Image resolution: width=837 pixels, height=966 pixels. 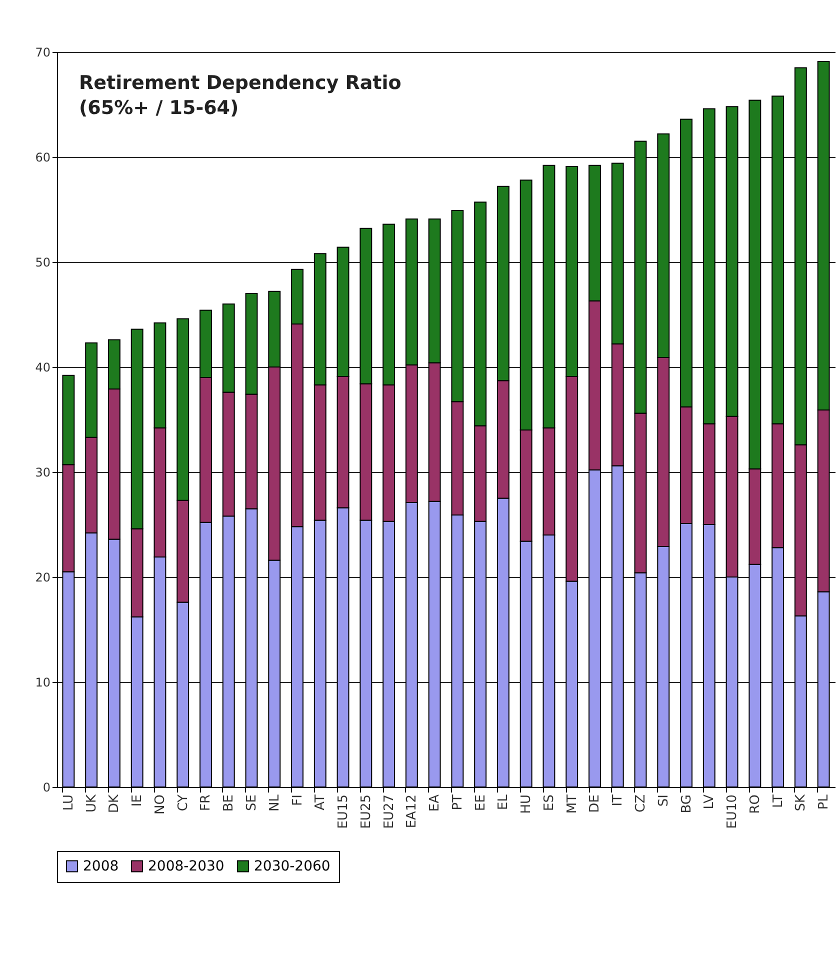 What do you see at coordinates (298, 800) in the screenshot?
I see `x-tick-label: FI` at bounding box center [298, 800].